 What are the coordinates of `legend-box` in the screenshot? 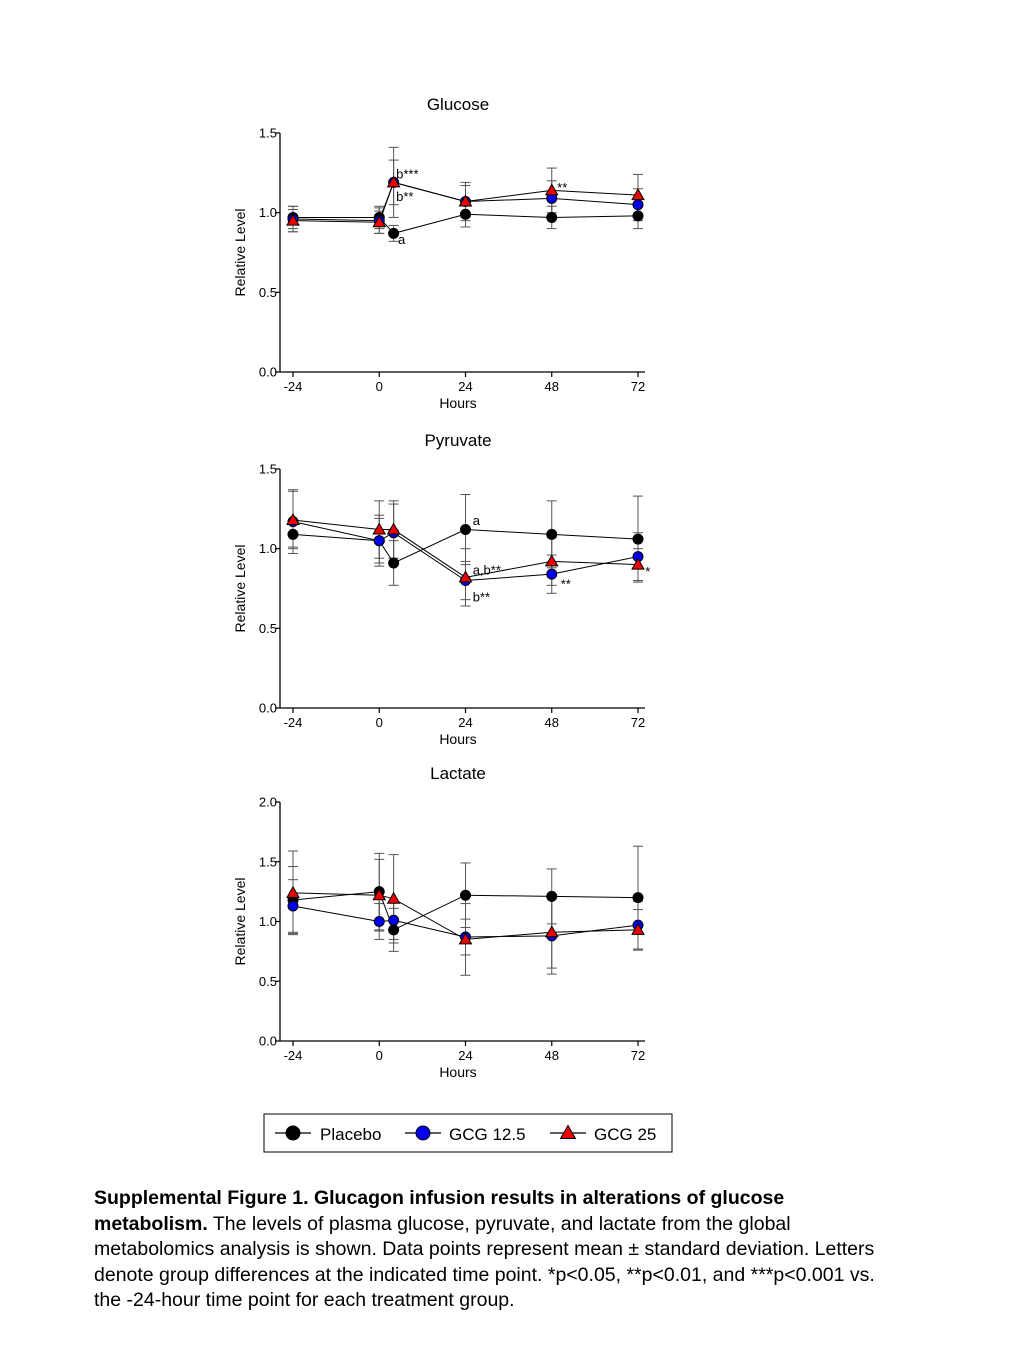 It's located at (468, 1133).